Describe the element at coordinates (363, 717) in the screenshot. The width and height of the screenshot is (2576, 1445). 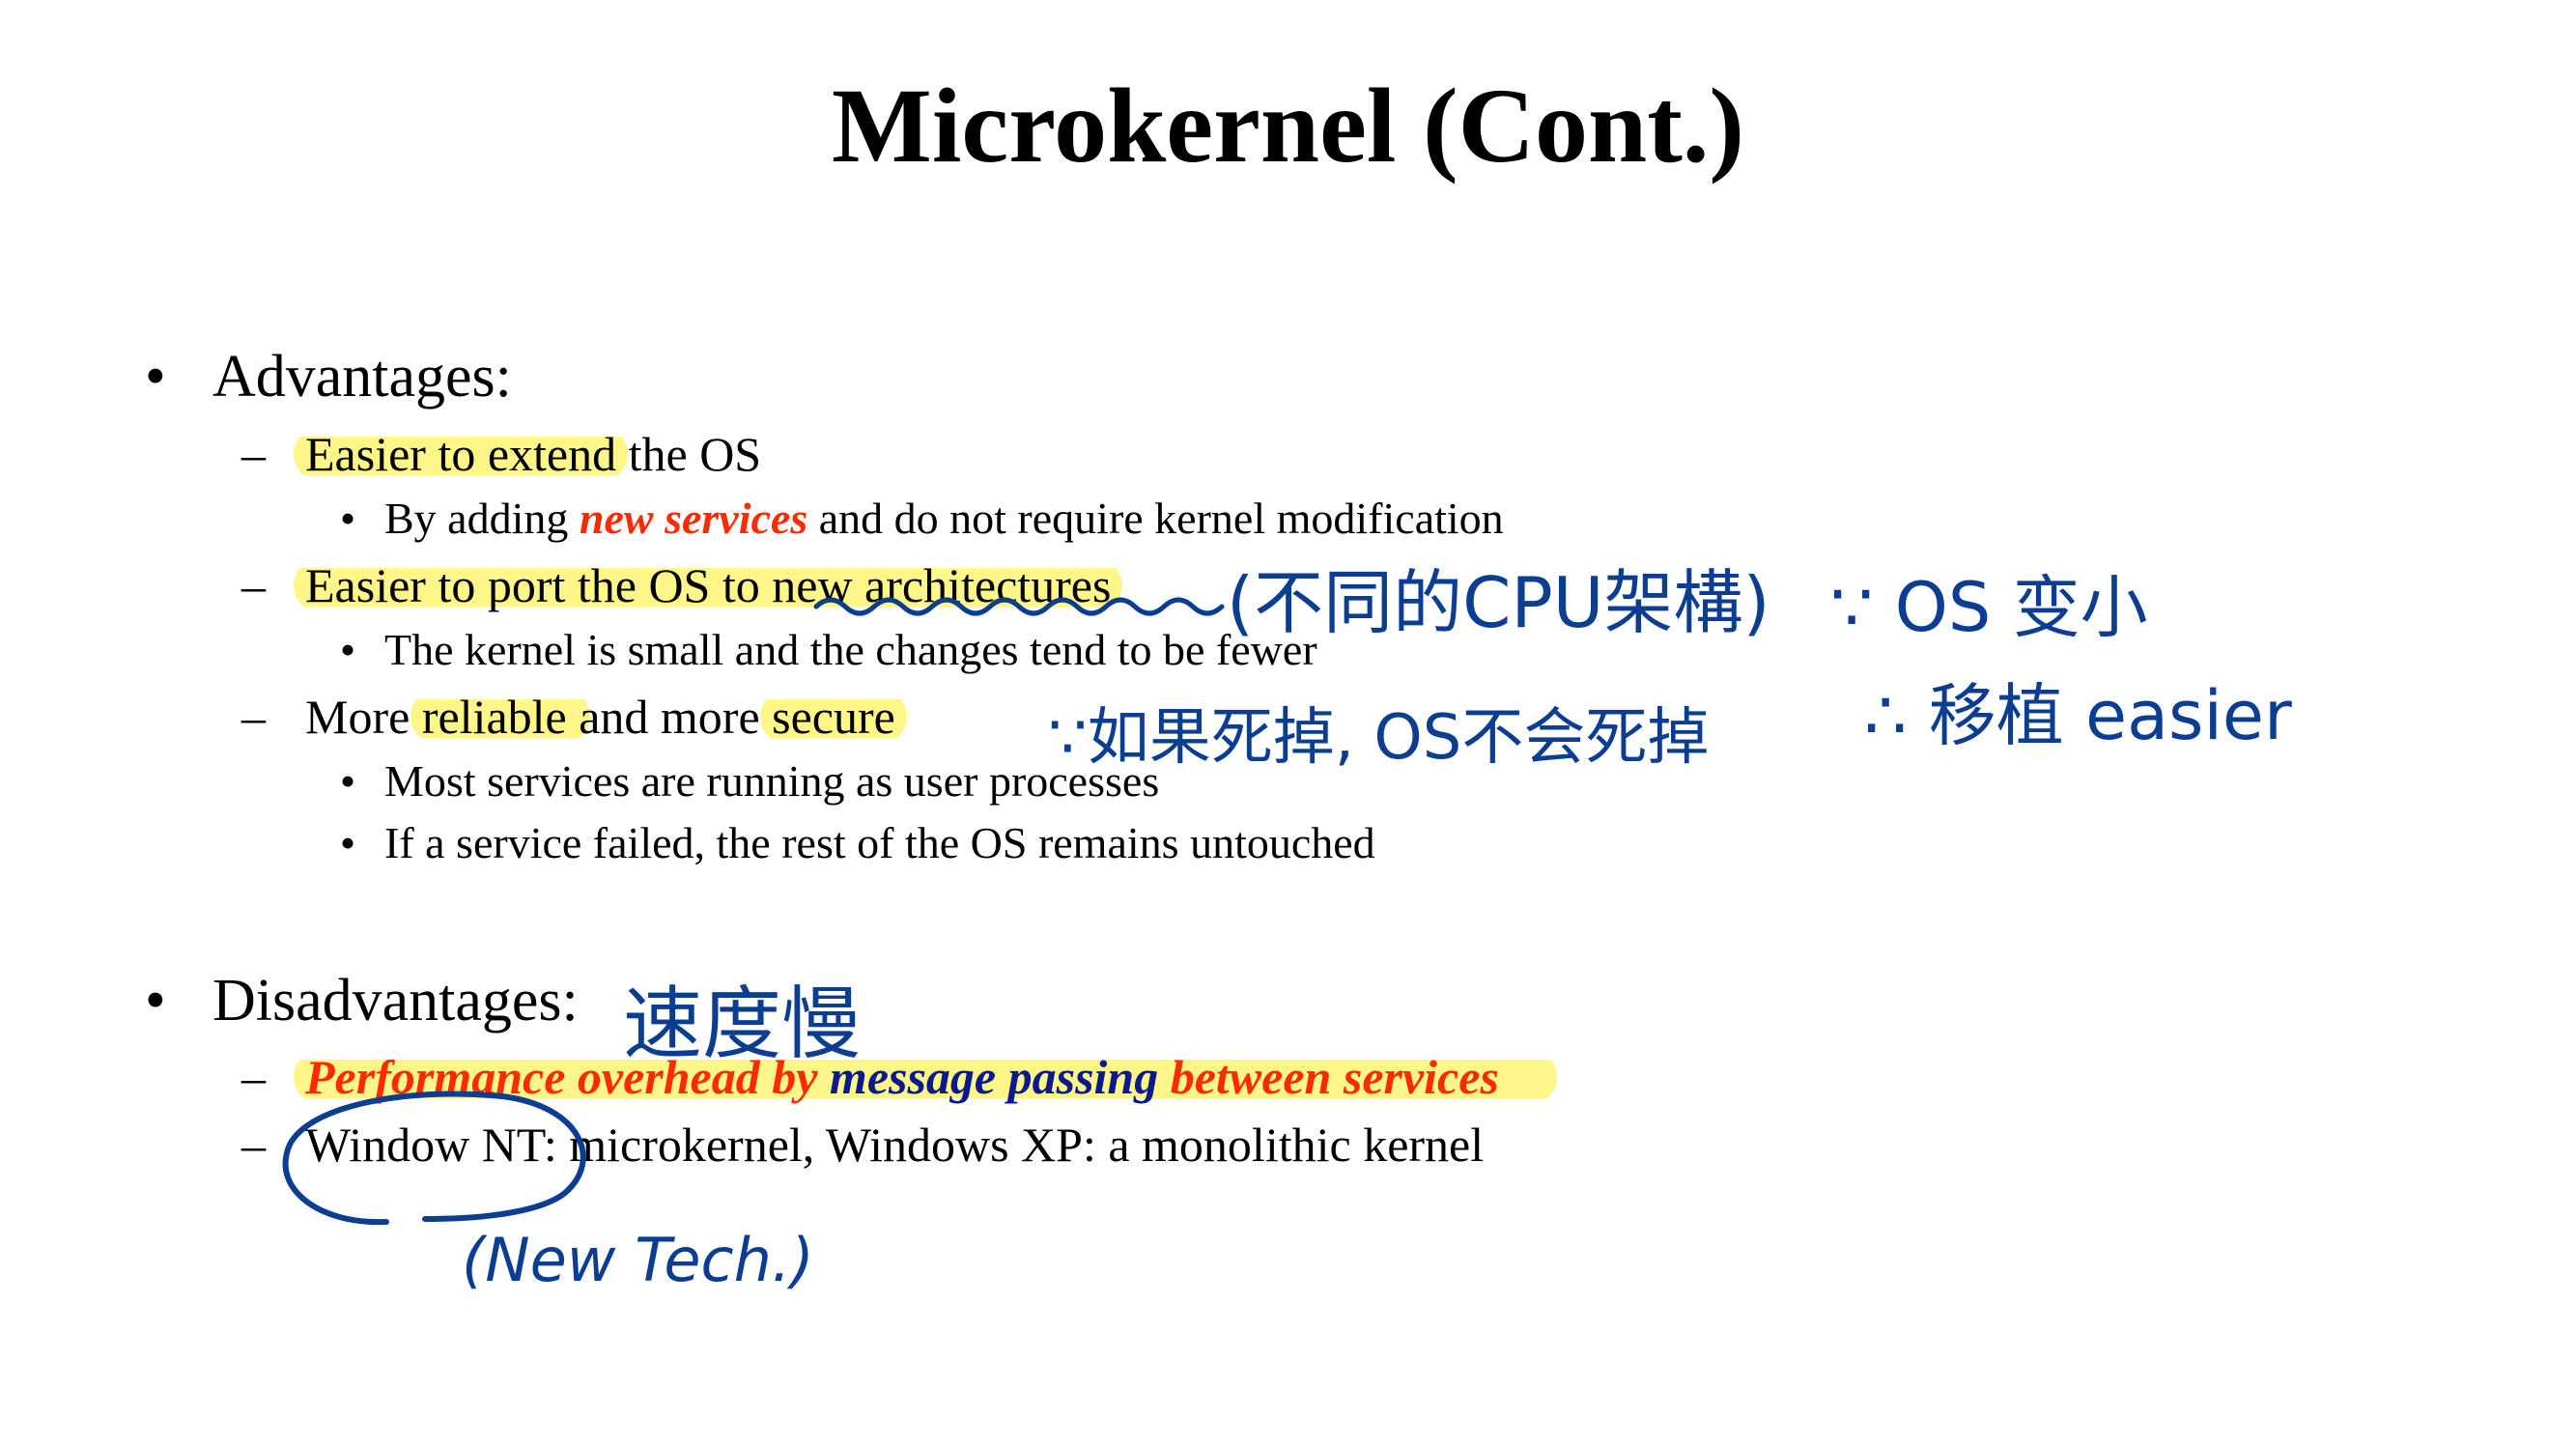
I see `adv-item-text: More` at that location.